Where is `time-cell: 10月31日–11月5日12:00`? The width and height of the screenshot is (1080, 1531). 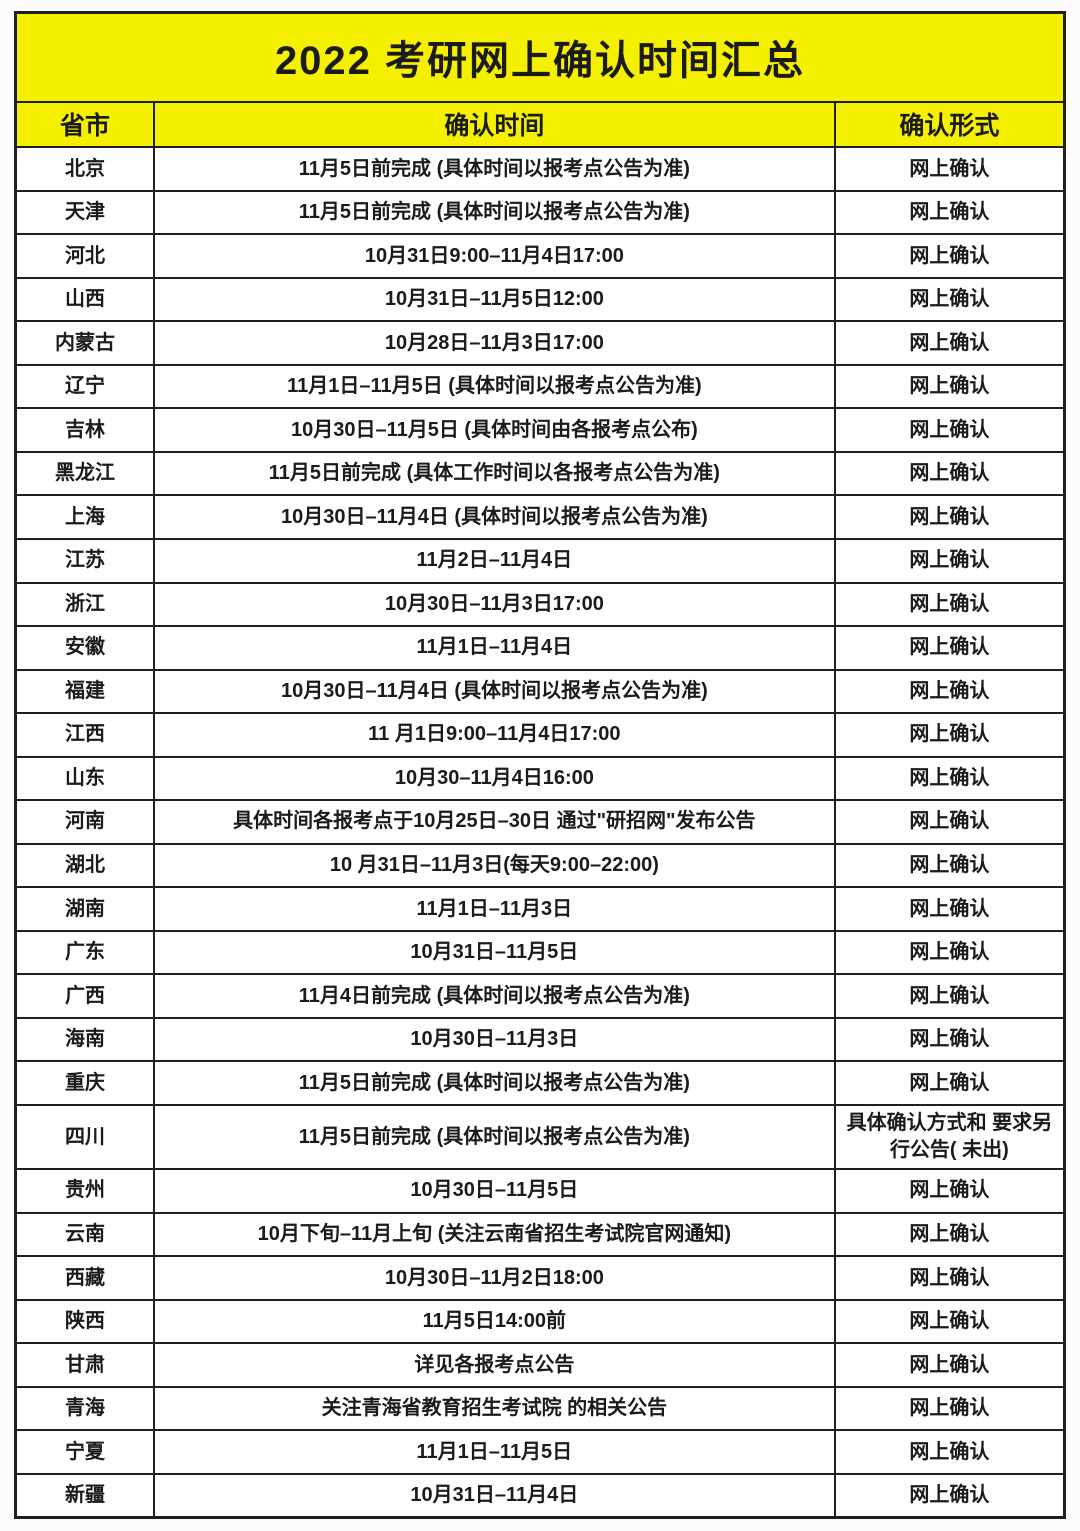 time-cell: 10月31日–11月5日12:00 is located at coordinates (494, 299).